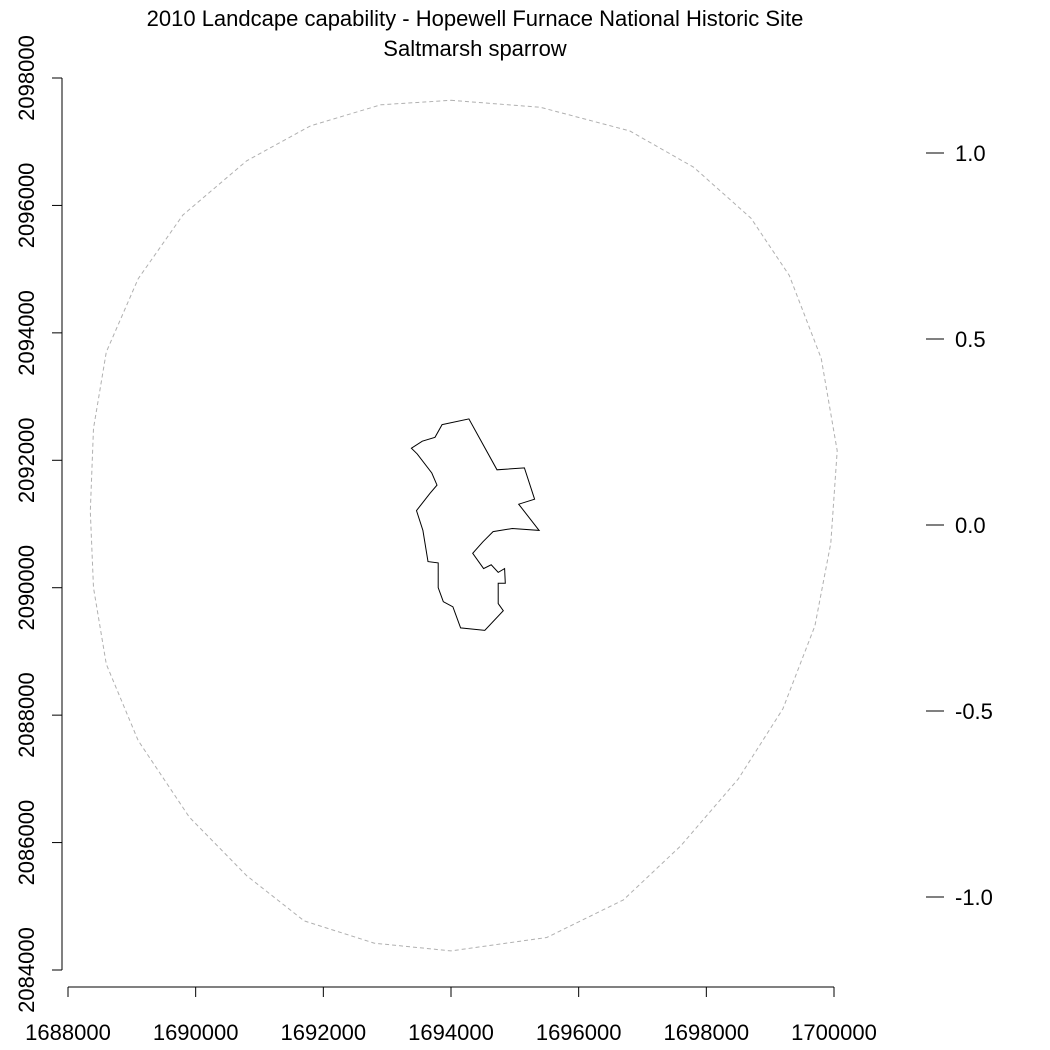  I want to click on y-tick-label: 2084000, so click(26, 970).